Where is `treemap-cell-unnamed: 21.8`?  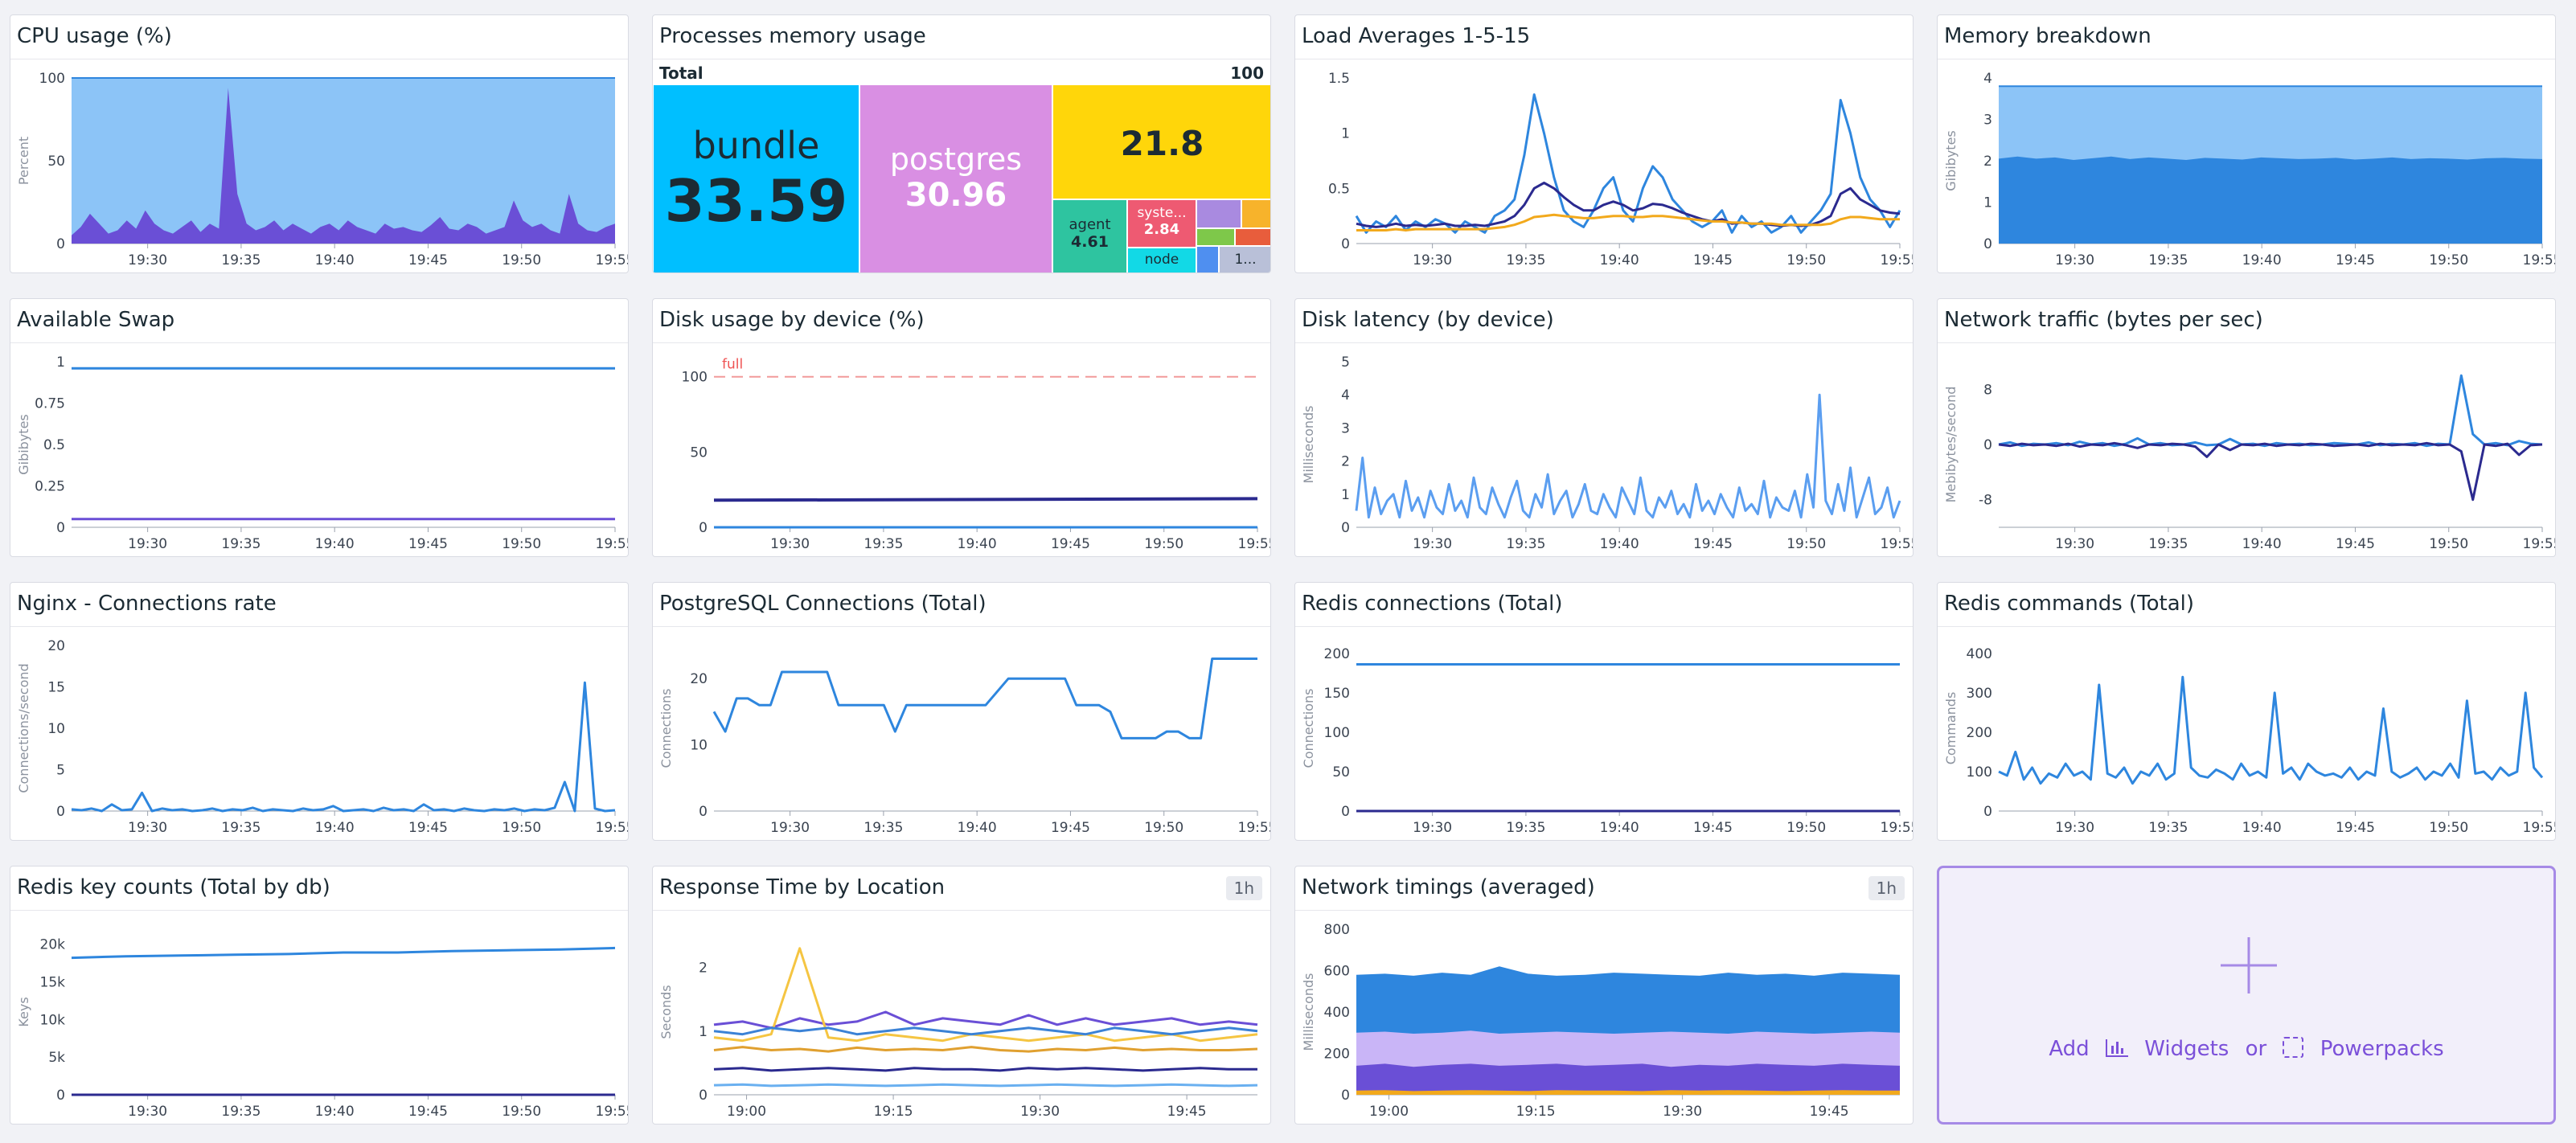 treemap-cell-unnamed: 21.8 is located at coordinates (1161, 141).